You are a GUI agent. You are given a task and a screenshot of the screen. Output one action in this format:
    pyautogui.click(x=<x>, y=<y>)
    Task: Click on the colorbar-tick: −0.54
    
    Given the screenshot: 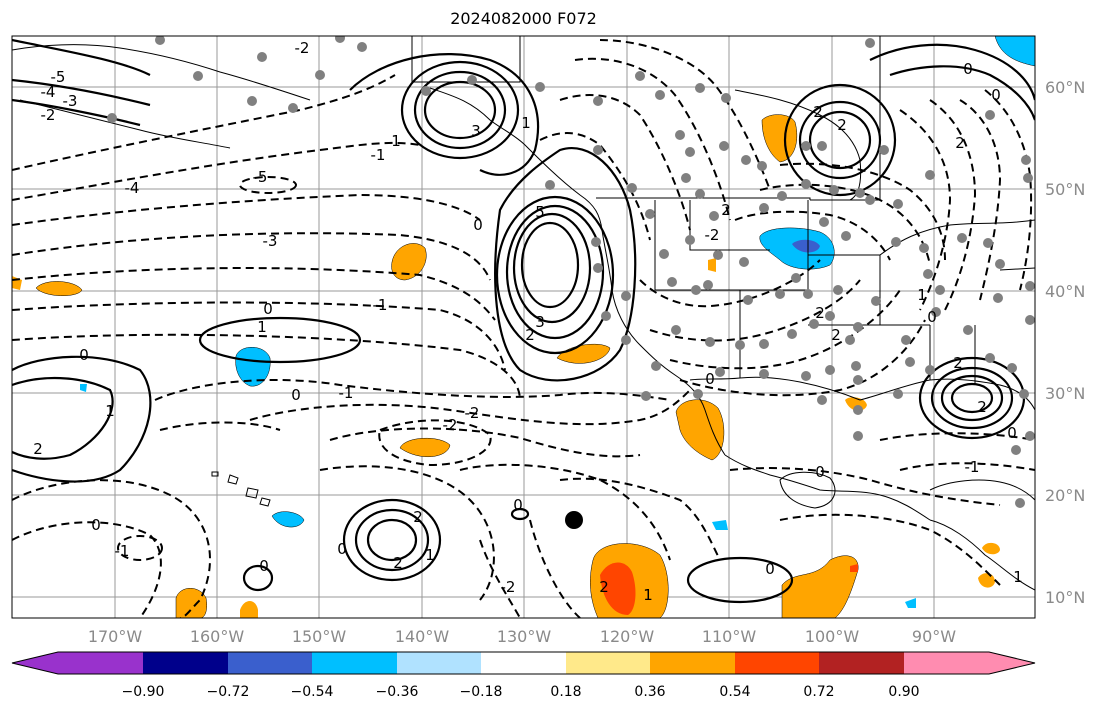 What is the action you would take?
    pyautogui.click(x=312, y=692)
    